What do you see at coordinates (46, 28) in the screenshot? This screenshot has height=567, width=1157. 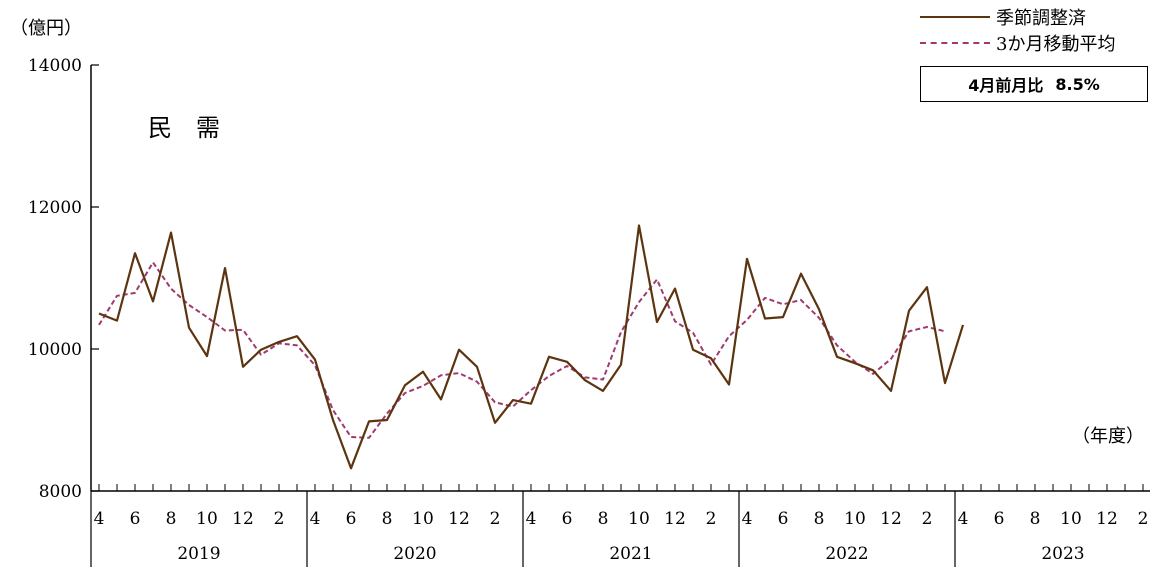 I see `unit-label: （億円）` at bounding box center [46, 28].